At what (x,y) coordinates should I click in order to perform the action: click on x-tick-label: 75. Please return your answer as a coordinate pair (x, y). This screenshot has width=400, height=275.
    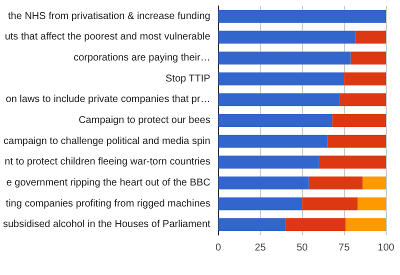
    Looking at the image, I should click on (344, 248).